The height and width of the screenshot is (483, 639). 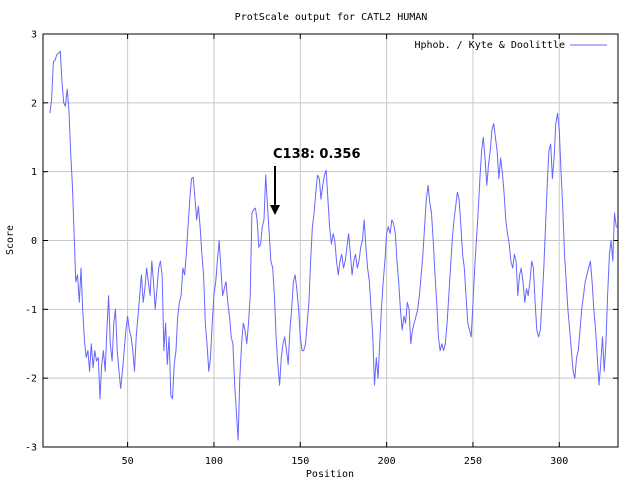 I want to click on chart-title: ProtScale output for CATL2 HUMAN, so click(x=331, y=17).